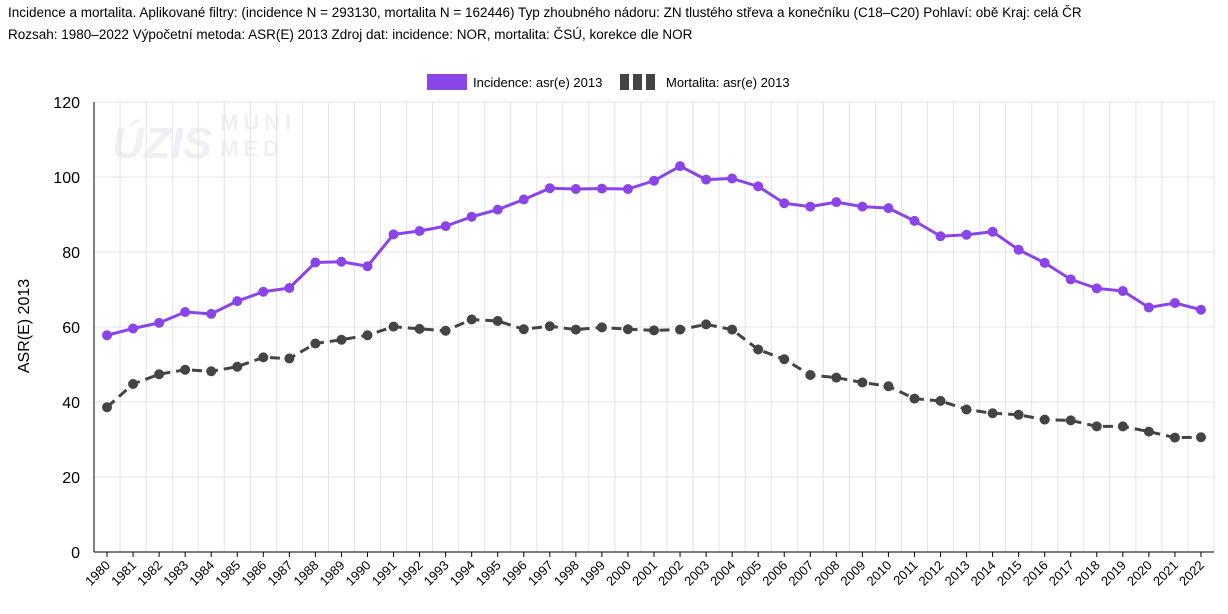  What do you see at coordinates (957, 573) in the screenshot?
I see `x-tick-label: 2013` at bounding box center [957, 573].